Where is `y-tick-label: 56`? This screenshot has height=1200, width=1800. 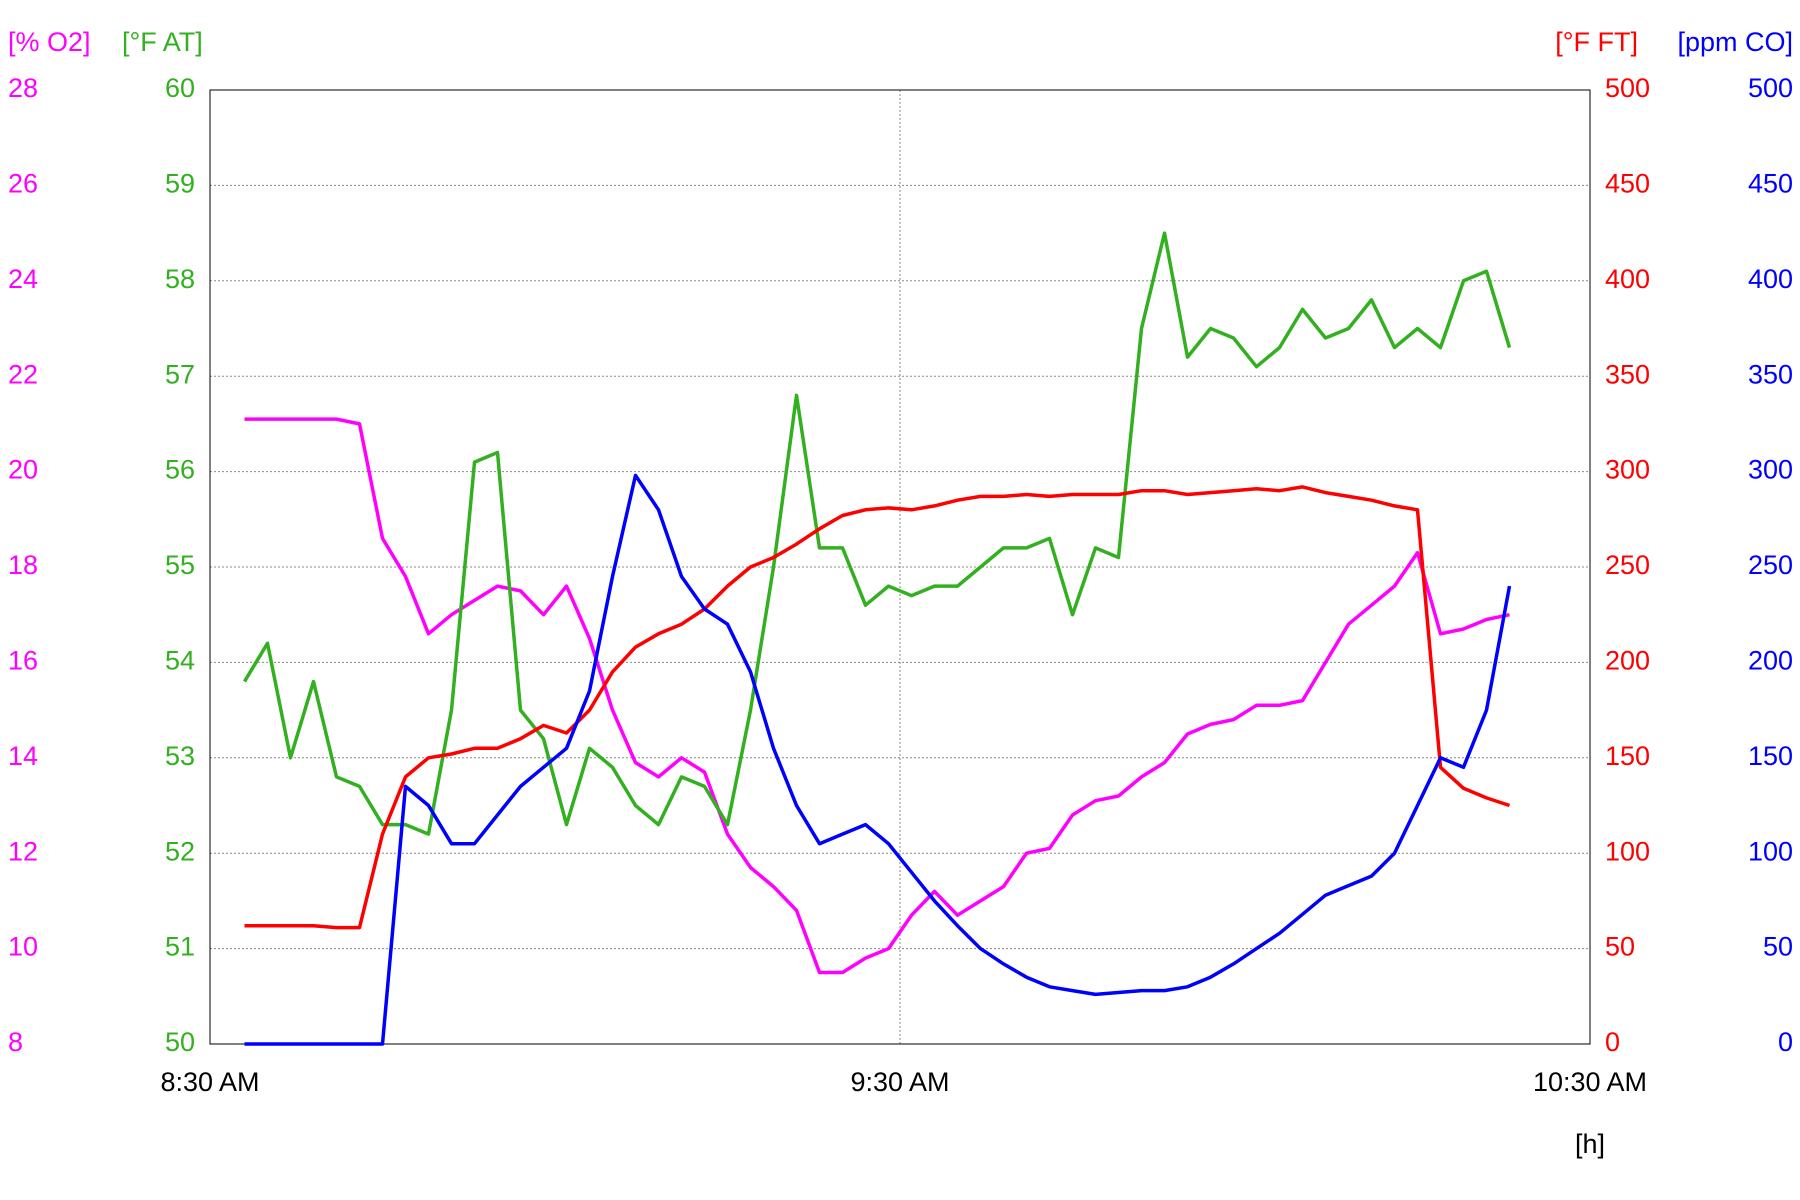
y-tick-label: 56 is located at coordinates (180, 470).